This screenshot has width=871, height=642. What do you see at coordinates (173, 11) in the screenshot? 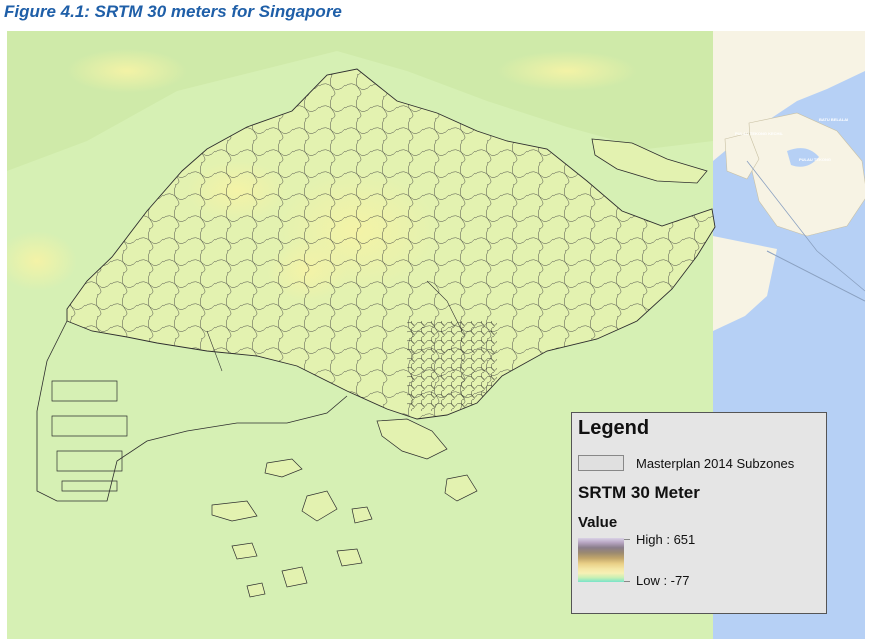
I see `figure-caption: Figure 4.1: SRTM 30 meters for Singapore` at bounding box center [173, 11].